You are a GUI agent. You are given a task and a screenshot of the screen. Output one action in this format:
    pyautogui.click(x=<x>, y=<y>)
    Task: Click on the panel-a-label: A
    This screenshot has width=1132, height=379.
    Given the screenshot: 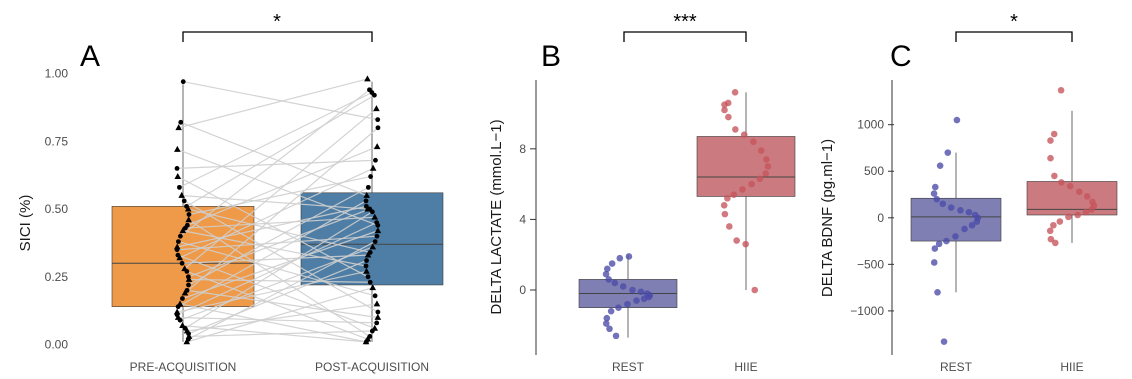 What is the action you would take?
    pyautogui.click(x=90, y=56)
    